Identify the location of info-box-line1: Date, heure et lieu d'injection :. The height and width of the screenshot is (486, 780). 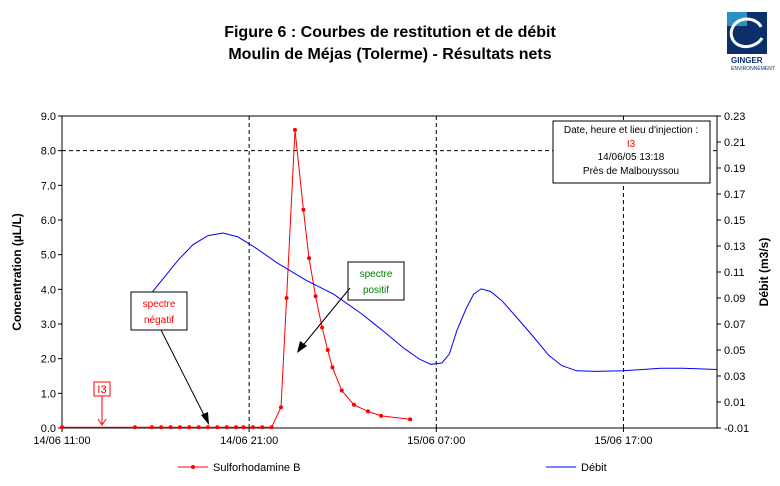
(631, 130).